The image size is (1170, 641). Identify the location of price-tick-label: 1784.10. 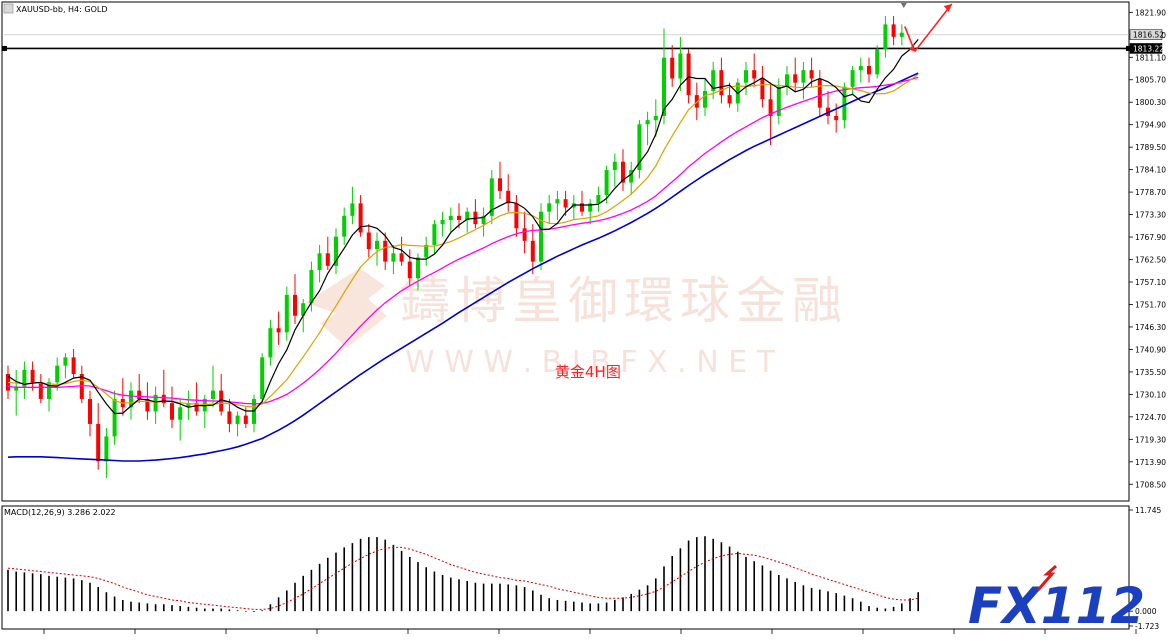
(1150, 170).